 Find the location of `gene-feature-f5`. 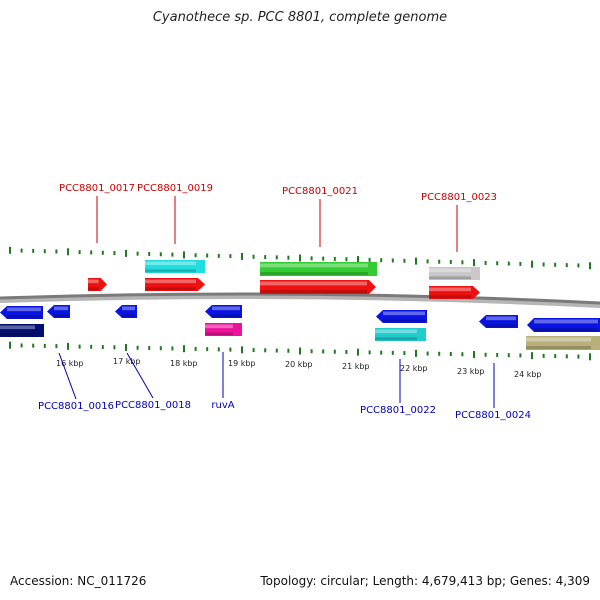

gene-feature-f5 is located at coordinates (126, 311).